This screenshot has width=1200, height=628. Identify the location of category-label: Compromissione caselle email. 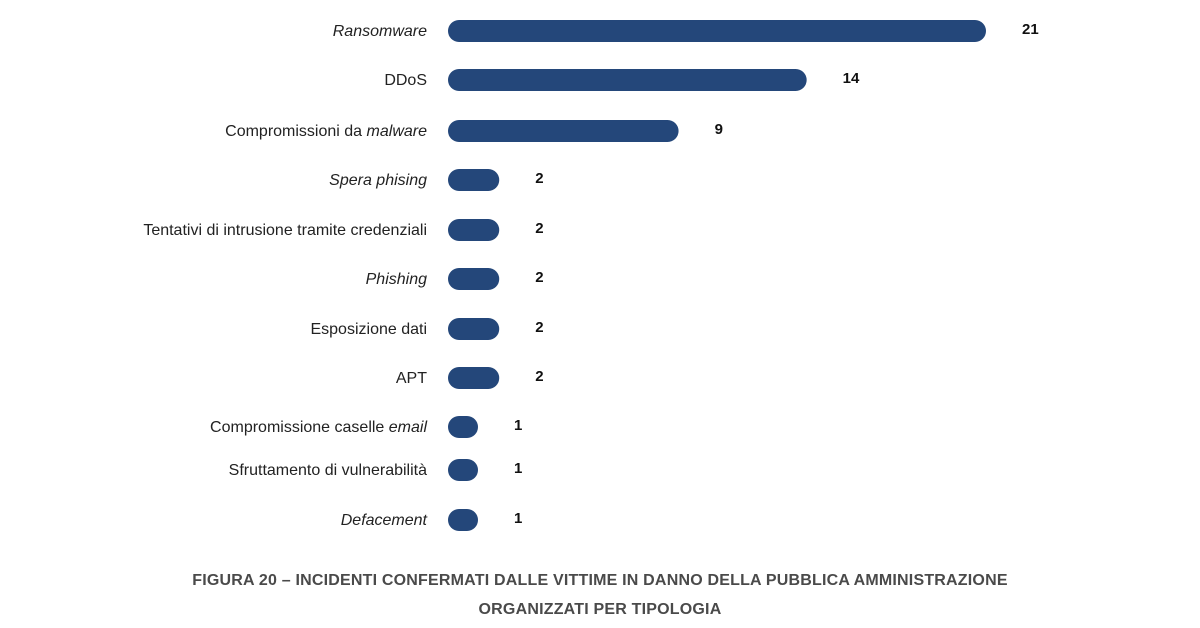
(318, 427).